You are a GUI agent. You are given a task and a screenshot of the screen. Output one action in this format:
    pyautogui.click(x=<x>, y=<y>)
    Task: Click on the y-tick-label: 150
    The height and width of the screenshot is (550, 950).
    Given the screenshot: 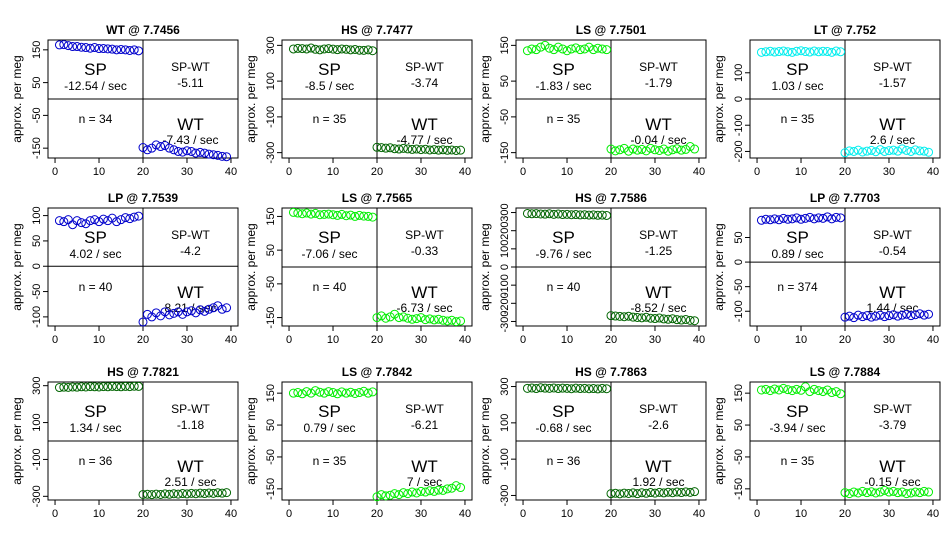 What is the action you would take?
    pyautogui.click(x=37, y=50)
    